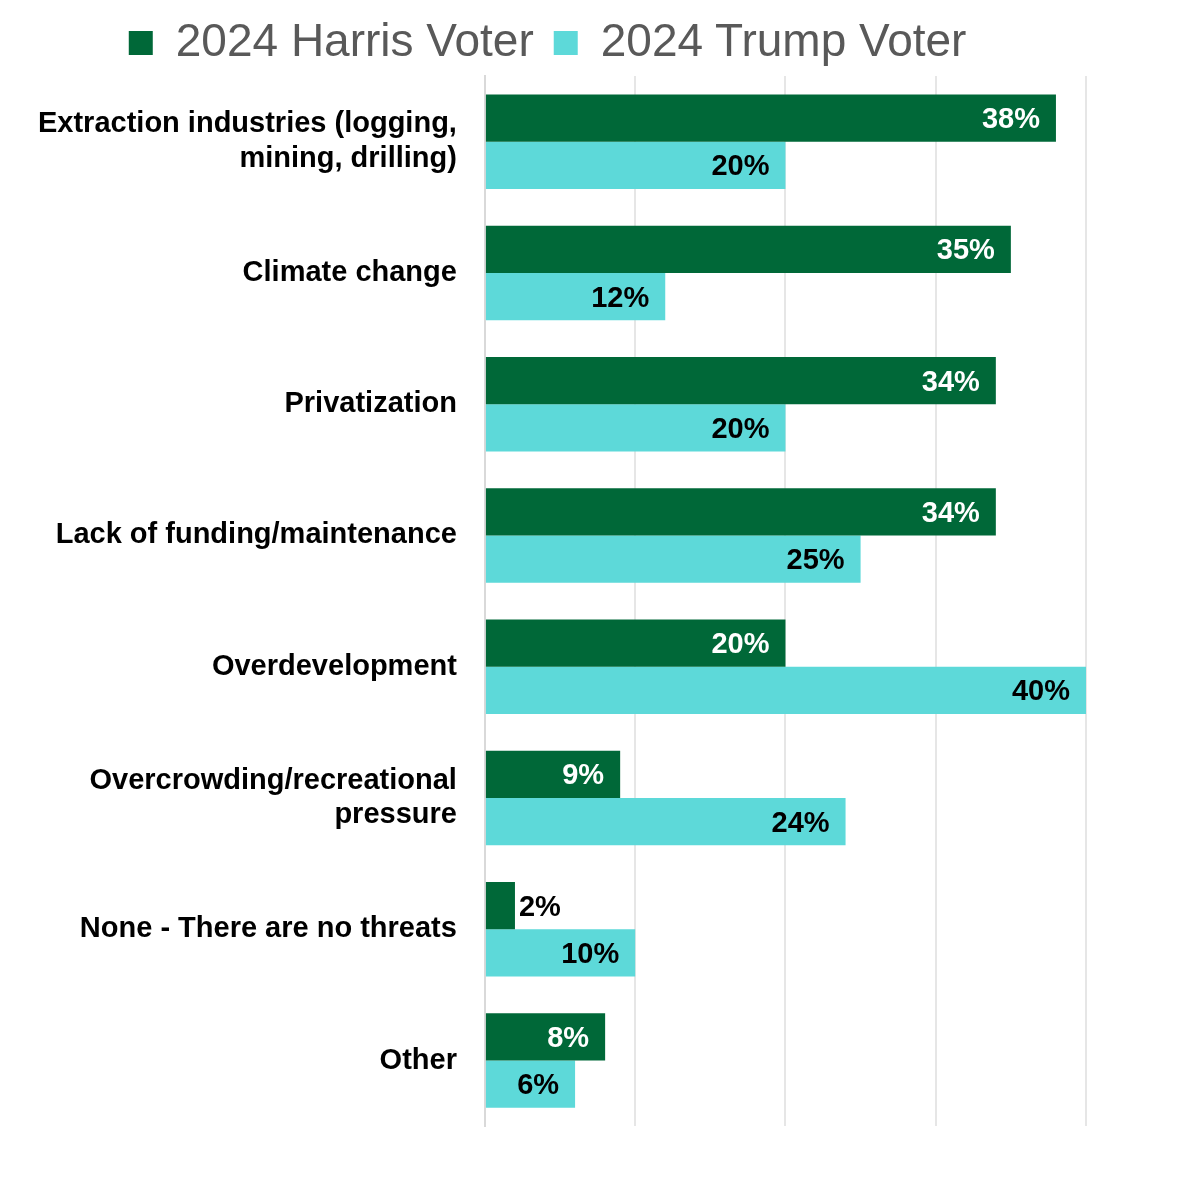 The height and width of the screenshot is (1189, 1201). Describe the element at coordinates (370, 402) in the screenshot. I see `y-tick-label: Privatization` at that location.